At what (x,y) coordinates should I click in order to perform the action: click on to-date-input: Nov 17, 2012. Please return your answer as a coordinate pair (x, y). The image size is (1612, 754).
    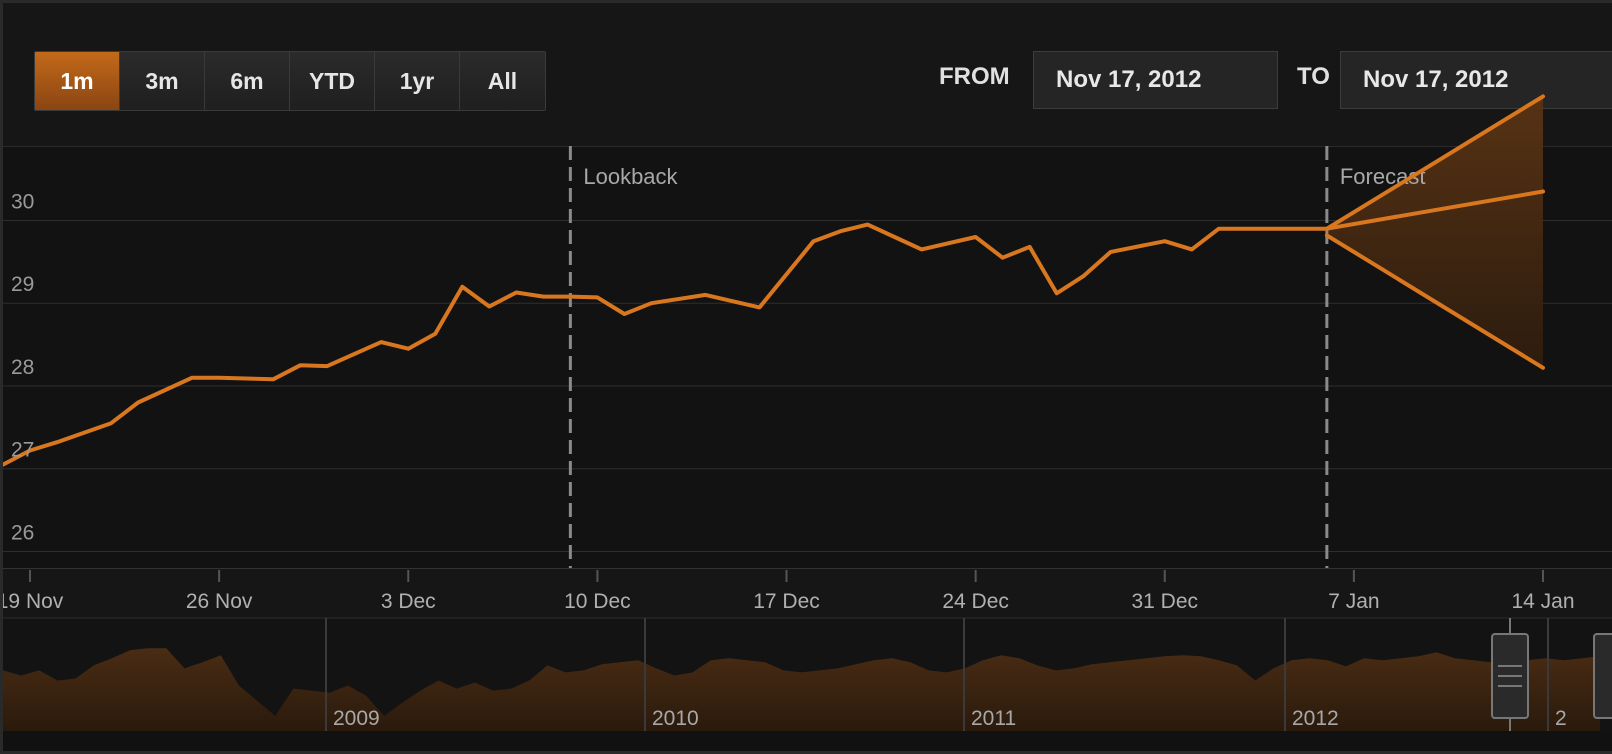
    Looking at the image, I should click on (1476, 80).